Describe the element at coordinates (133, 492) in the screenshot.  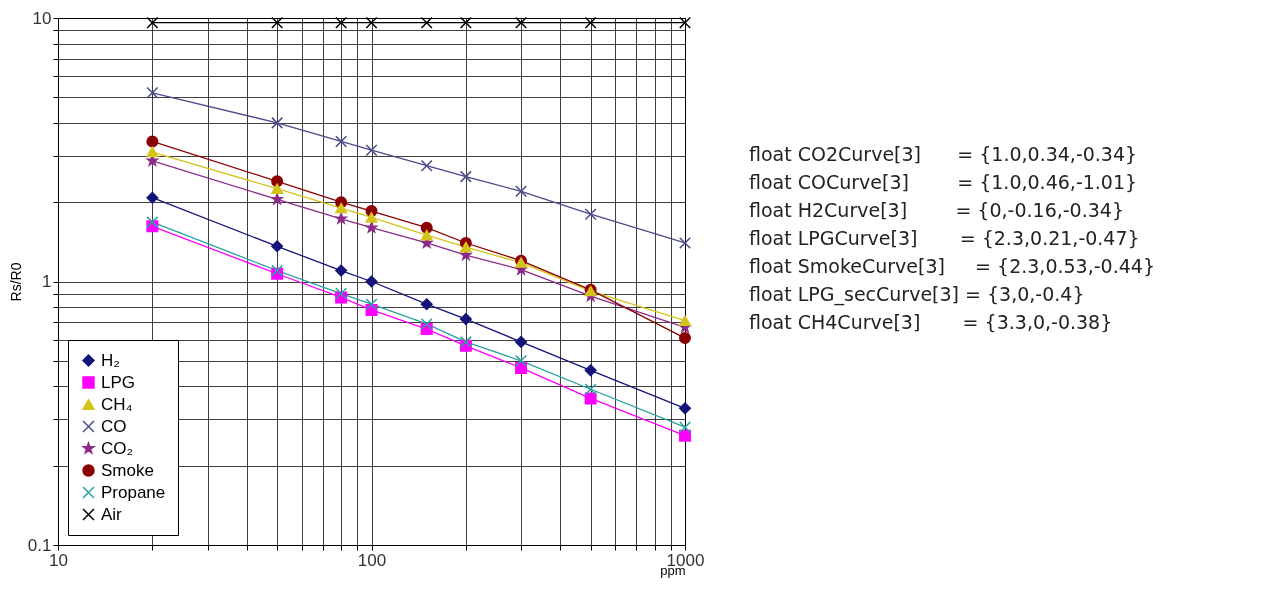
I see `legend-label: Propane` at that location.